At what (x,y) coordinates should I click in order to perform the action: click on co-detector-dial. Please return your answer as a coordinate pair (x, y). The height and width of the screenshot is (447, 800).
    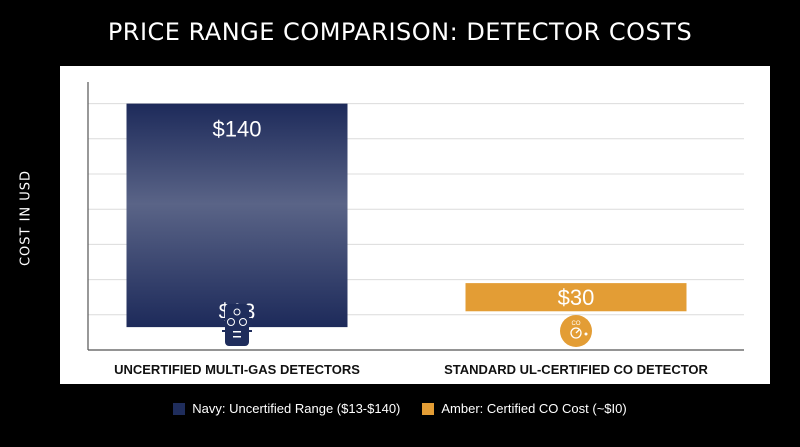
    Looking at the image, I should click on (576, 333).